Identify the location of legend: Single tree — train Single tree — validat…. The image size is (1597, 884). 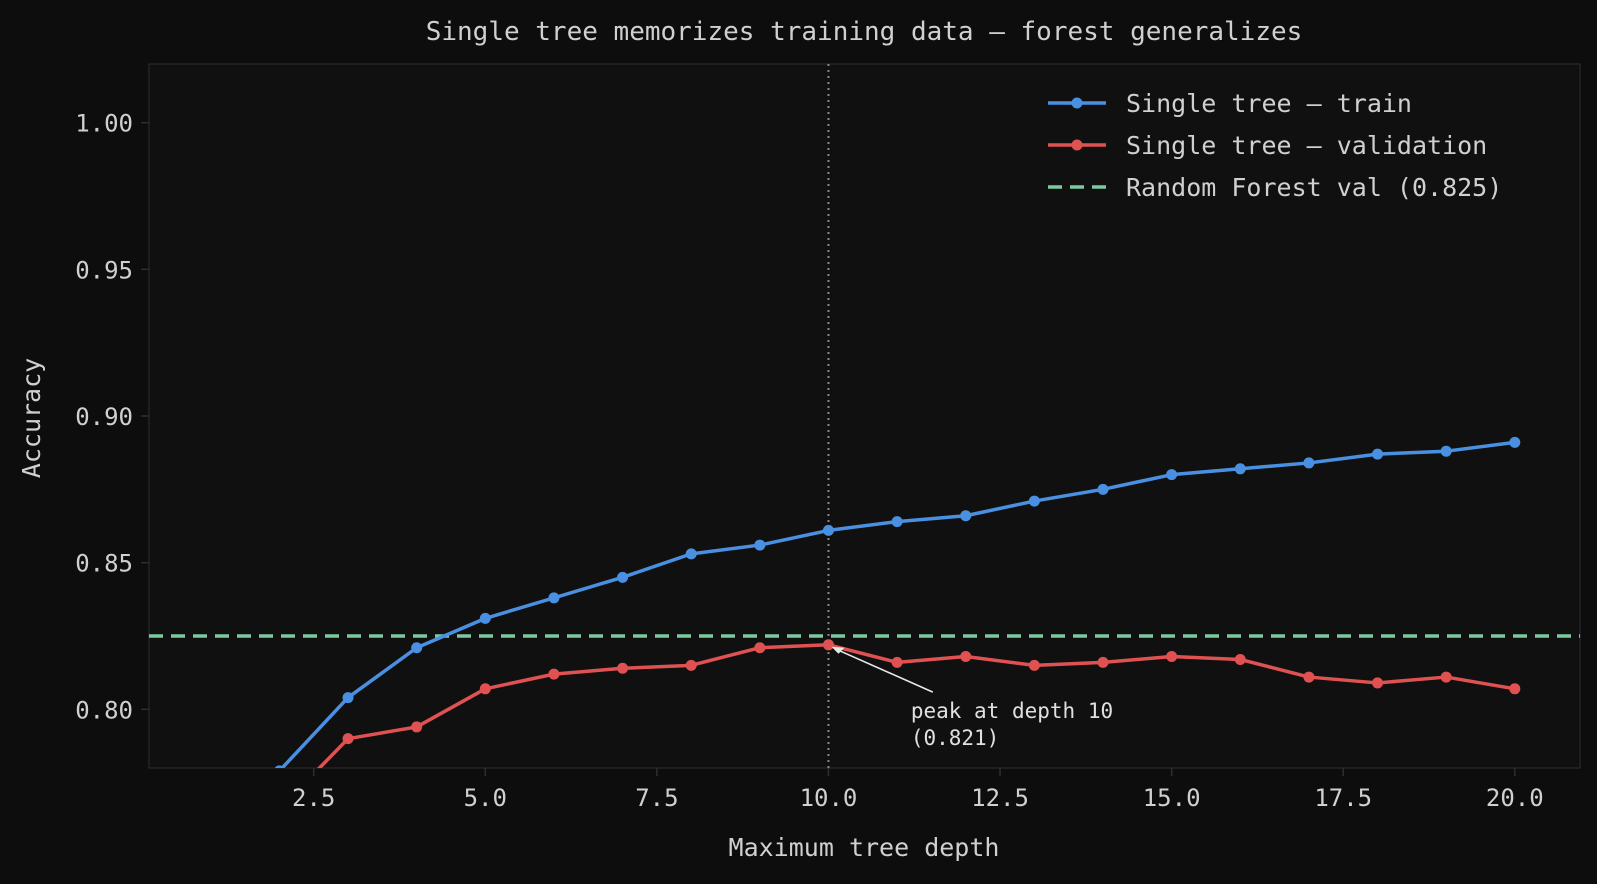
(1275, 145).